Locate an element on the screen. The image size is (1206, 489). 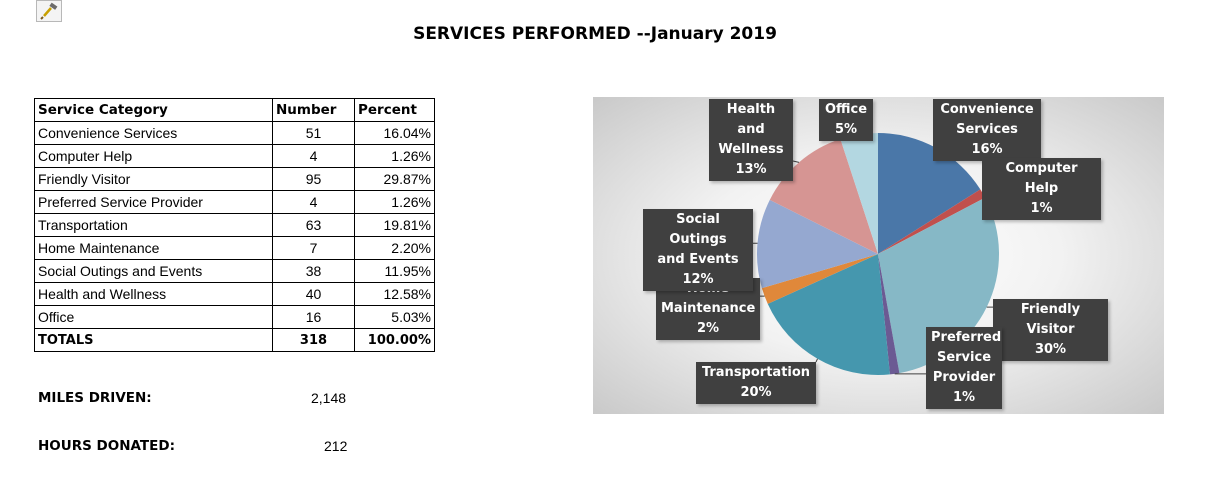
data-label-line: Service is located at coordinates (964, 357).